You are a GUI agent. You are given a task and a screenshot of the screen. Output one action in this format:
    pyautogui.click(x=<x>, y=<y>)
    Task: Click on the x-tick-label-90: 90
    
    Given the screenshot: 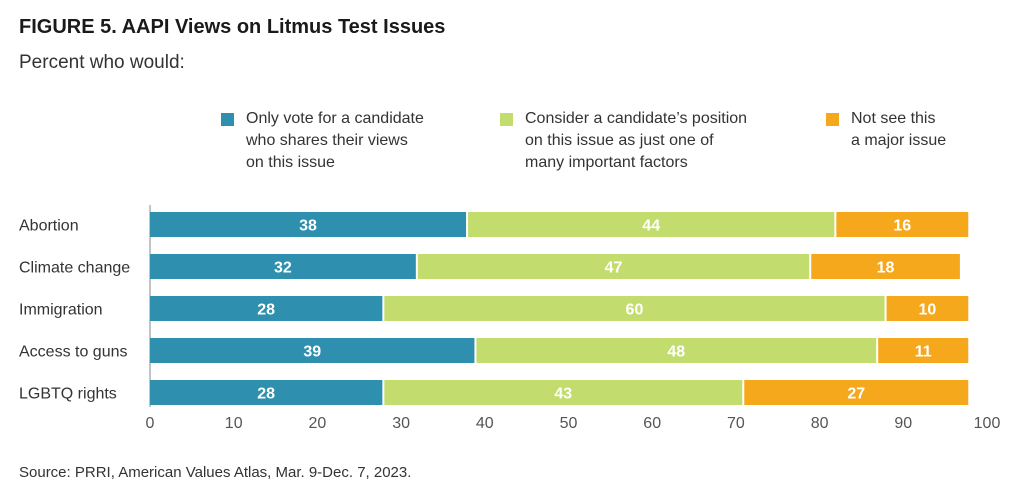 What is the action you would take?
    pyautogui.click(x=903, y=423)
    